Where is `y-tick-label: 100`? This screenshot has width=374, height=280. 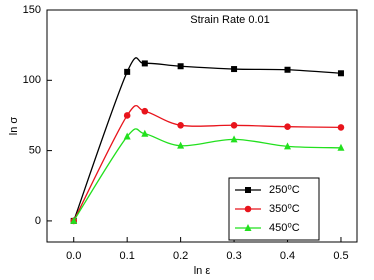
y-tick-label: 100 is located at coordinates (32, 80).